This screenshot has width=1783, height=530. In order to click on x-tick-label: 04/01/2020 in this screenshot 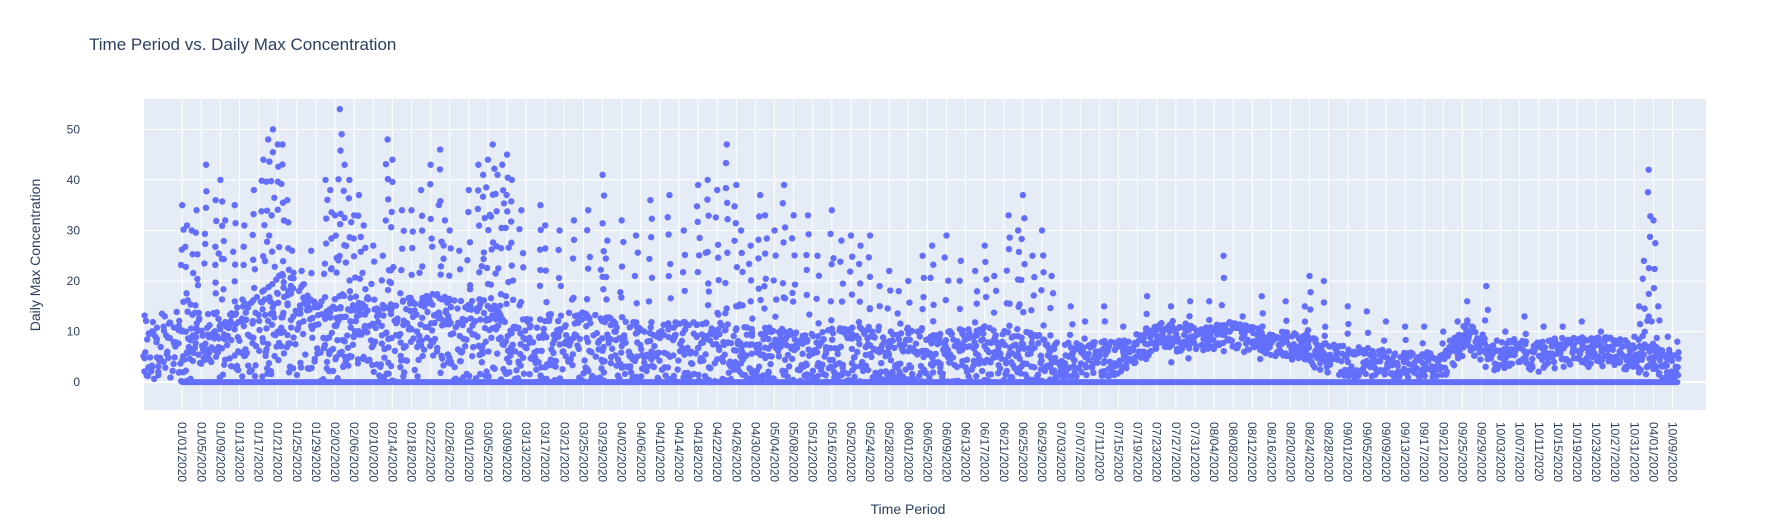, I will do `click(1653, 452)`.